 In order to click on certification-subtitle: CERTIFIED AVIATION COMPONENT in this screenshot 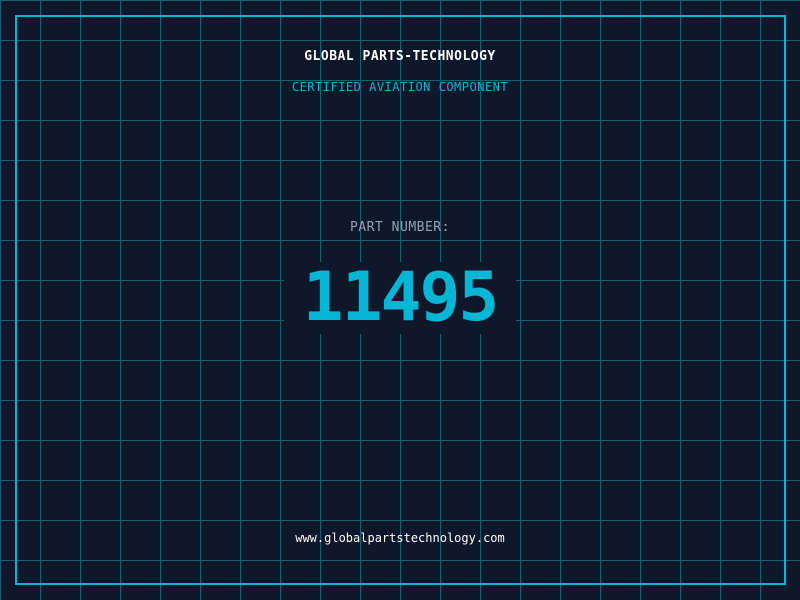, I will do `click(400, 87)`.